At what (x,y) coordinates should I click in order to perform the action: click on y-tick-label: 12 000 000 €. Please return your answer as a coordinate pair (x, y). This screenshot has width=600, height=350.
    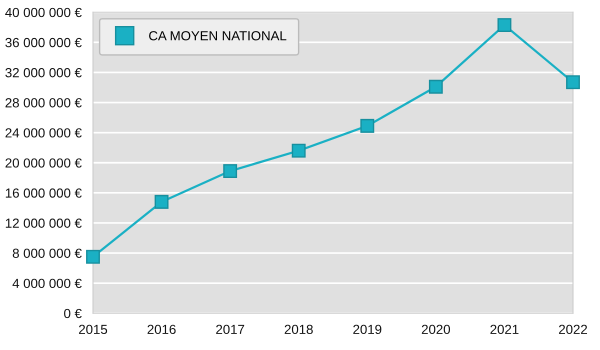
    Looking at the image, I should click on (44, 223).